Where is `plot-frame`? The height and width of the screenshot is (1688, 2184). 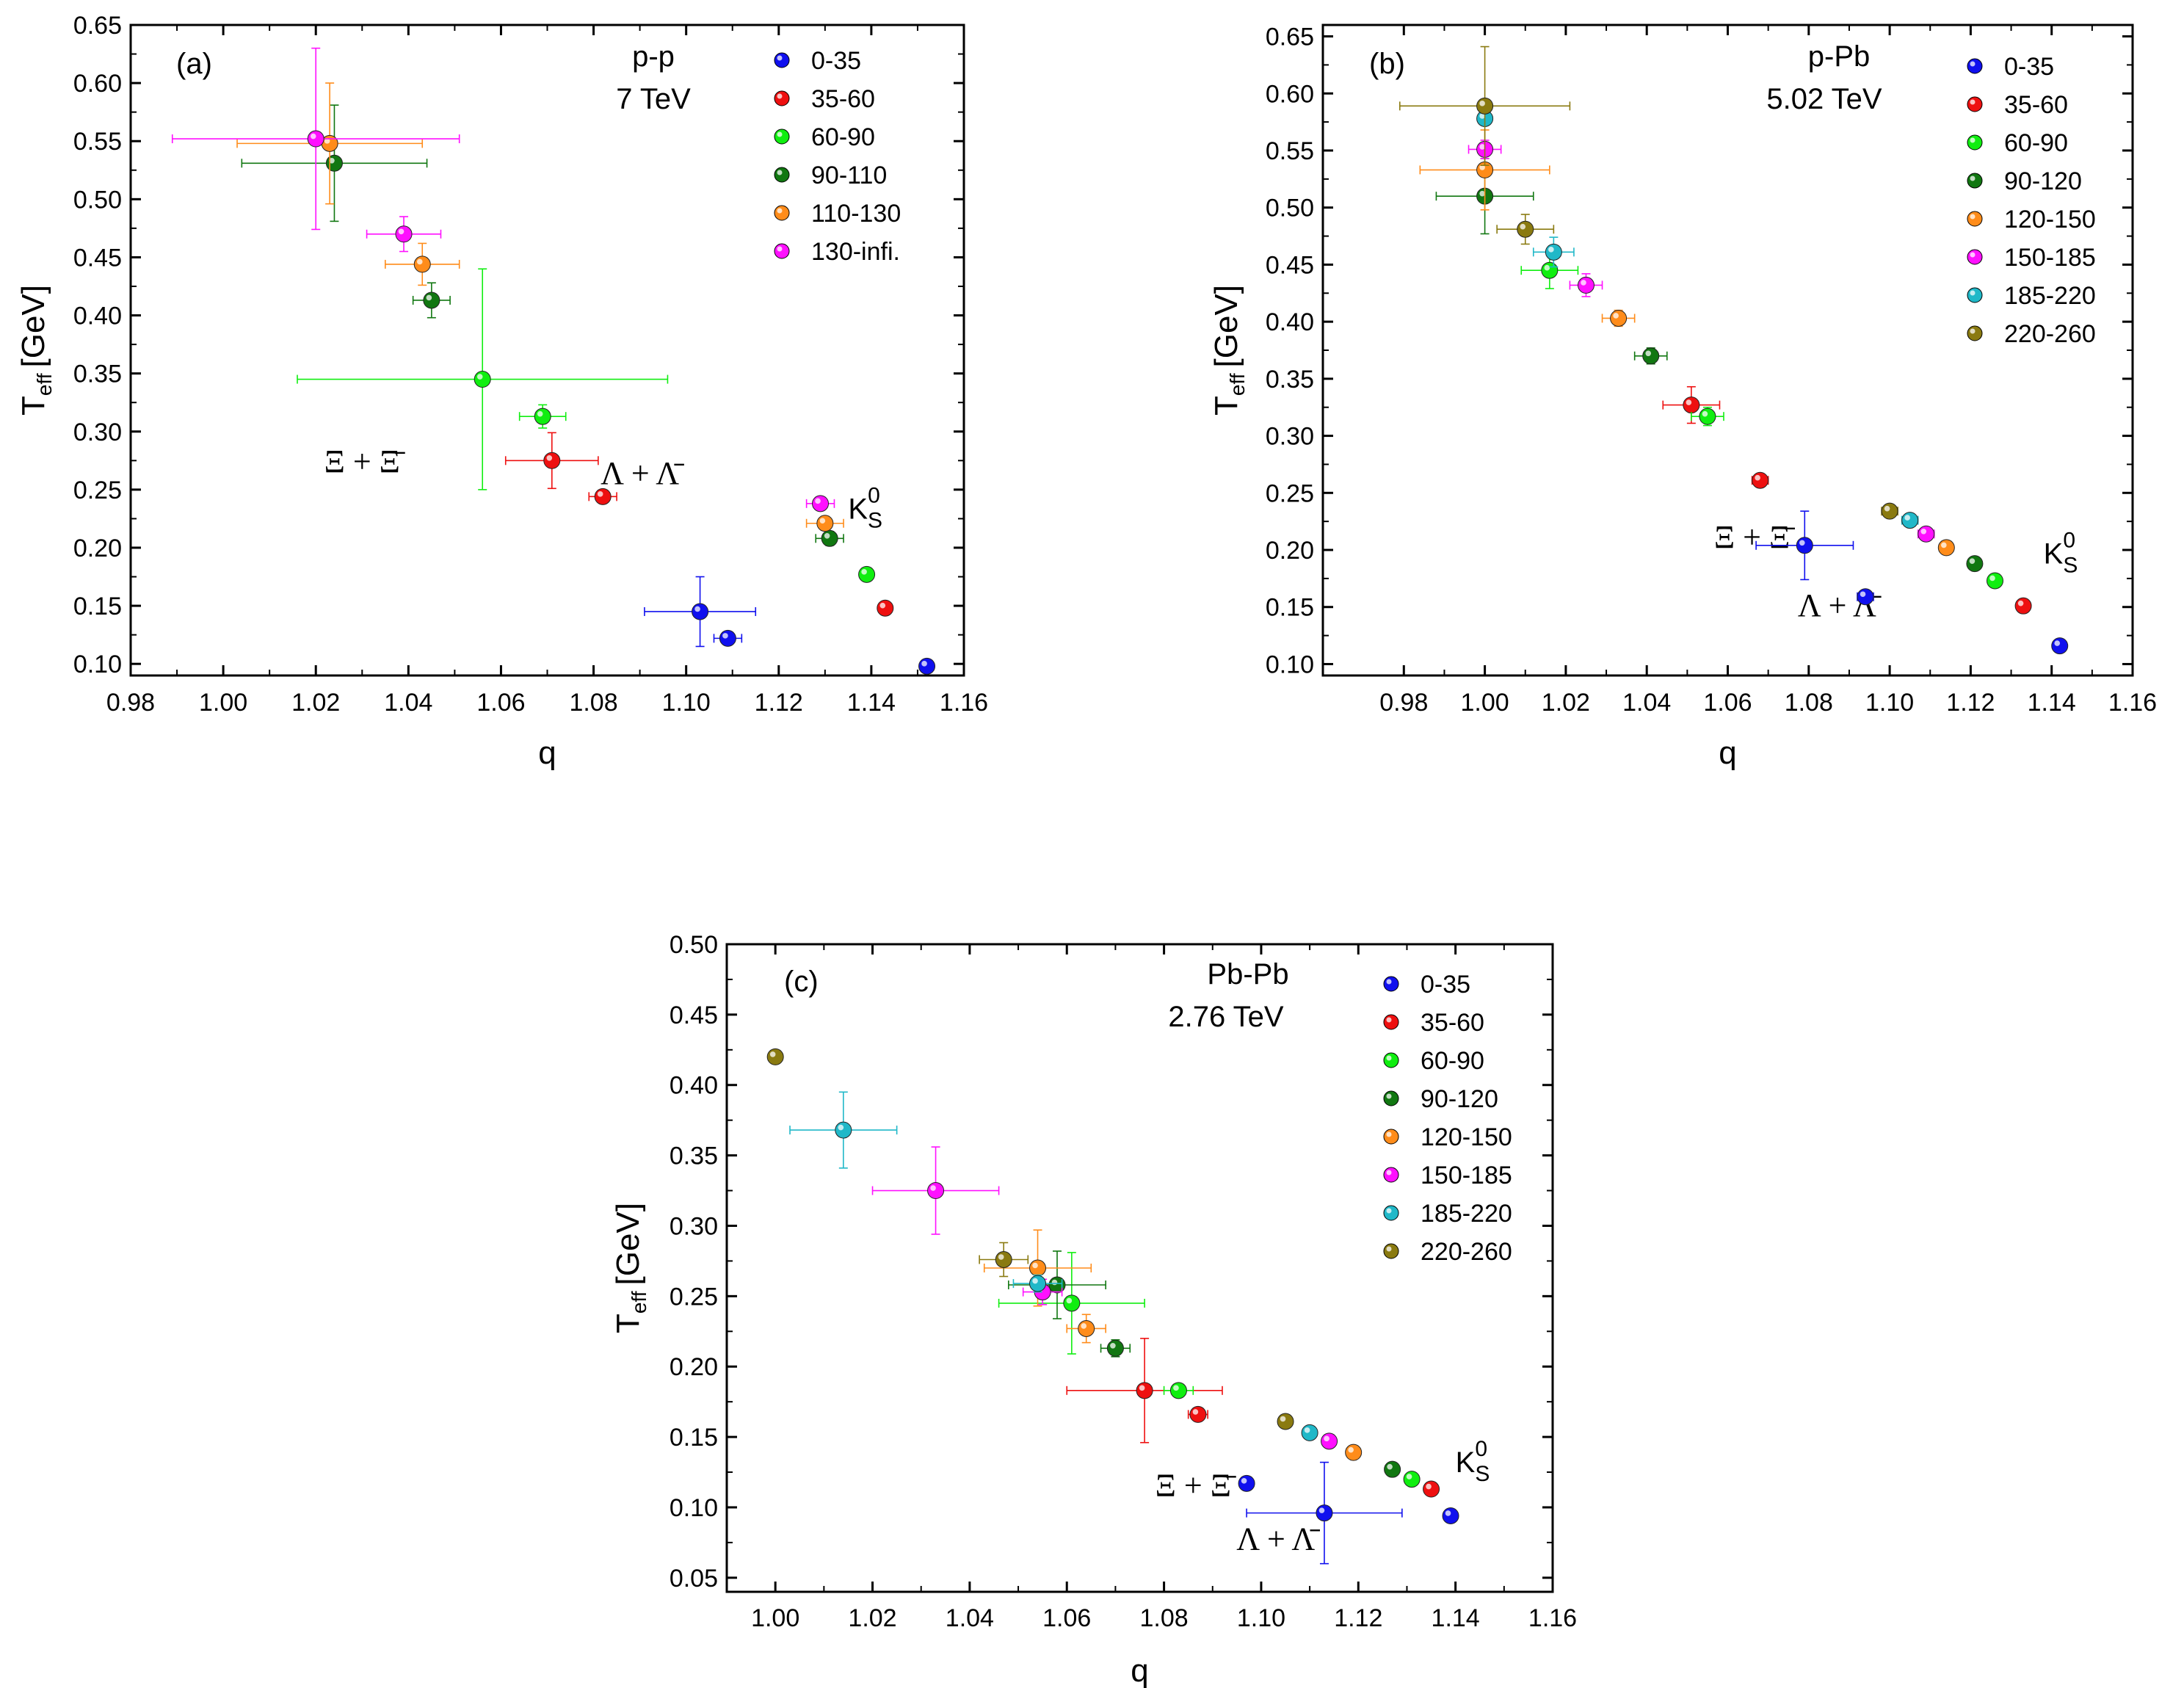 plot-frame is located at coordinates (1727, 350).